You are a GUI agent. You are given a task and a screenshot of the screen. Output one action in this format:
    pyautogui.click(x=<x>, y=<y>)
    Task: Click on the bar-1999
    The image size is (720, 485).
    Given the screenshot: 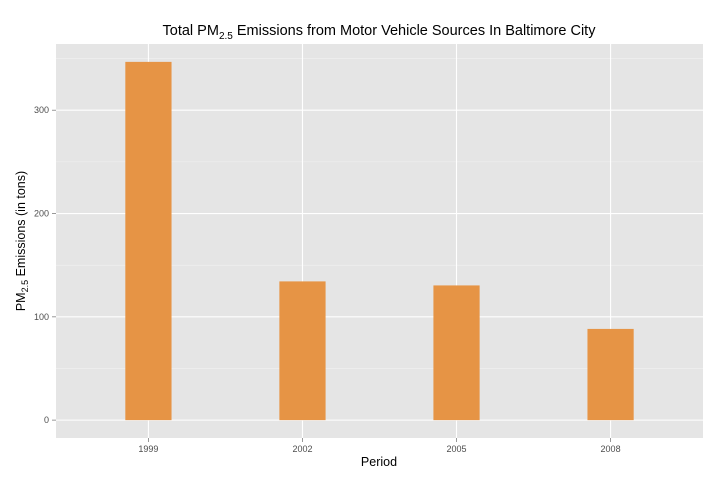 What is the action you would take?
    pyautogui.click(x=148, y=241)
    